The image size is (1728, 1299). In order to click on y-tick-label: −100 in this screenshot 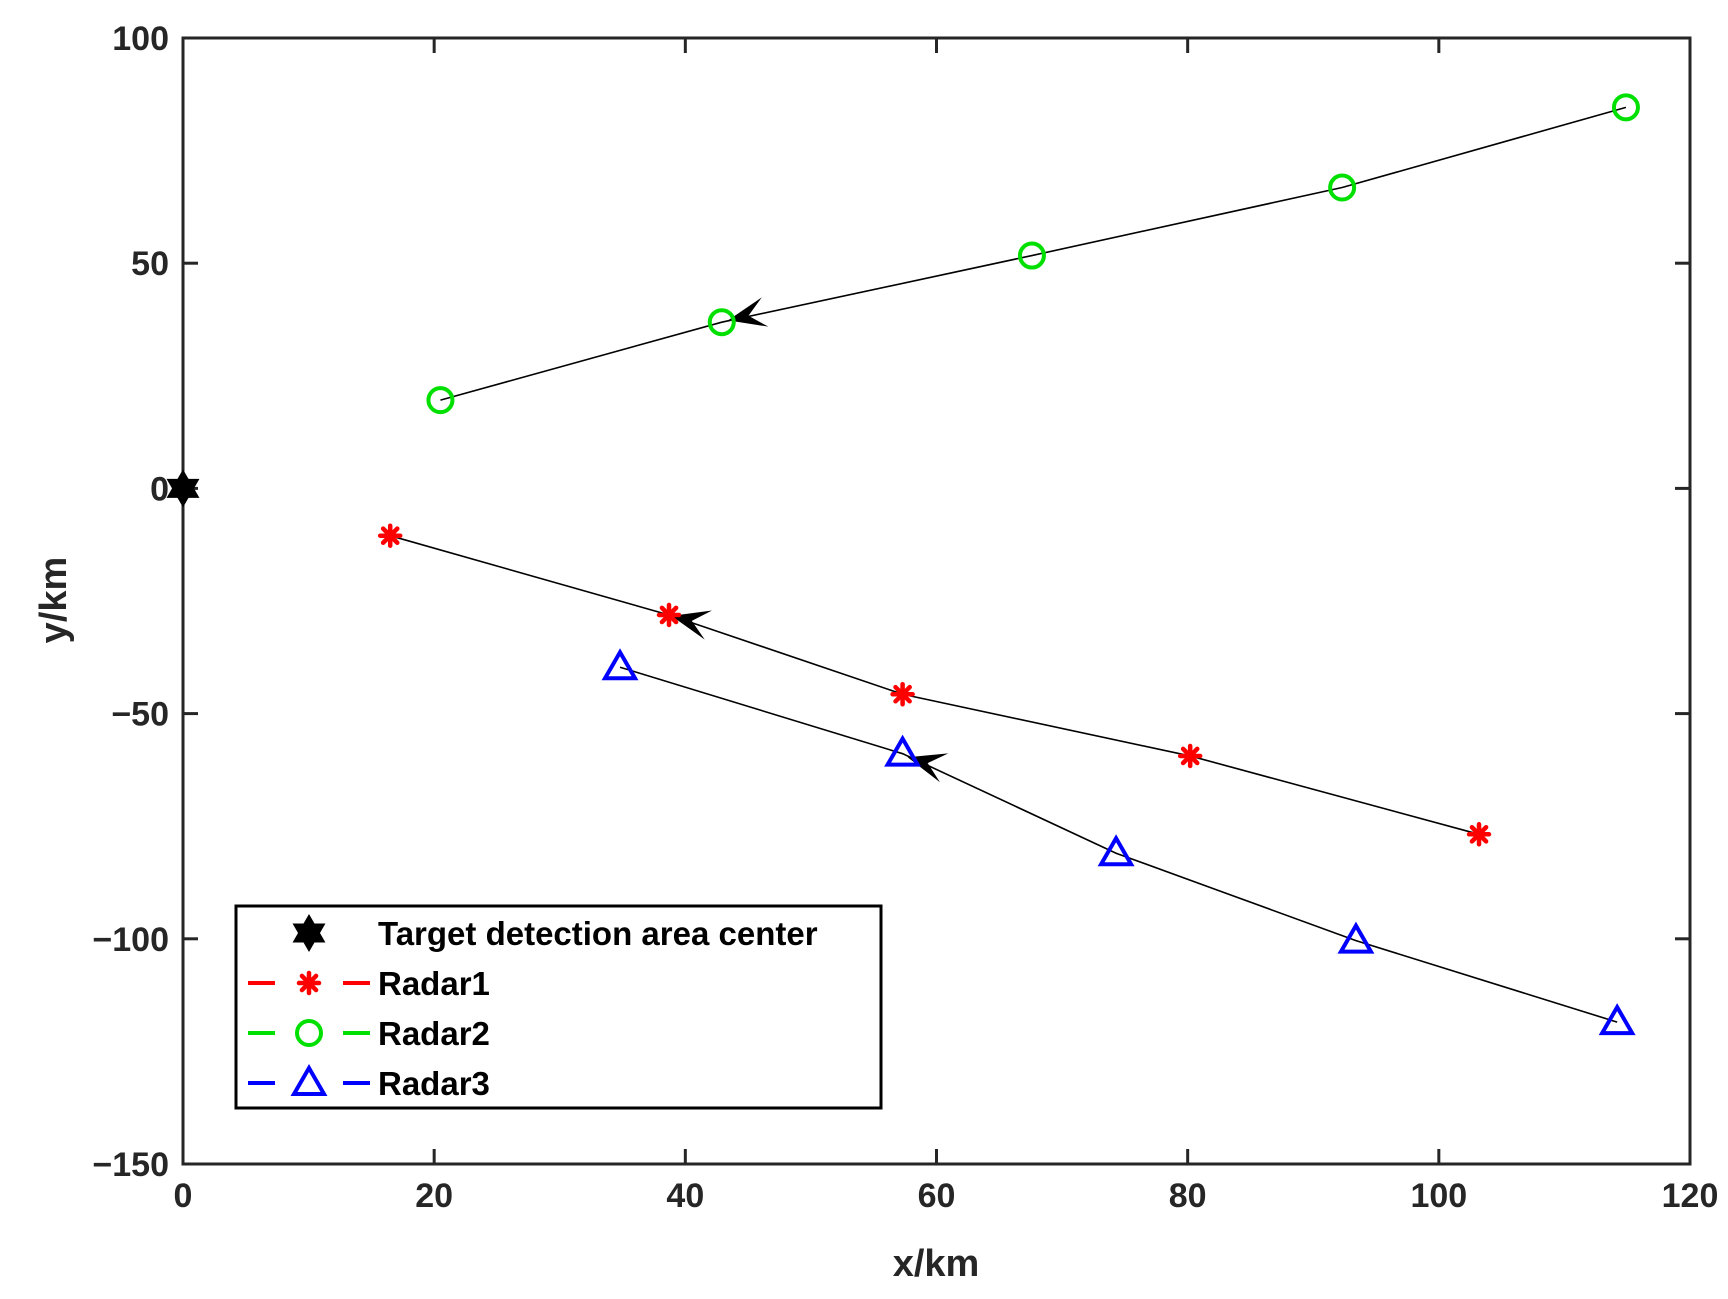, I will do `click(130, 940)`.